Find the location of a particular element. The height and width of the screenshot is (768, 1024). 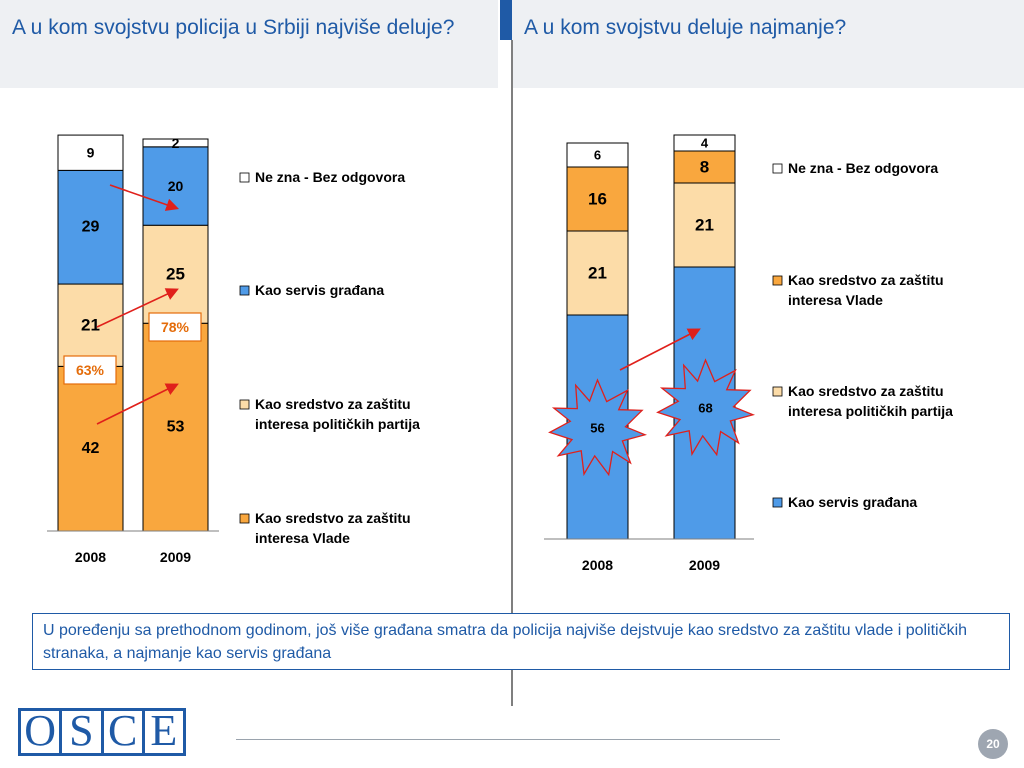

percent-callout-label: 63% is located at coordinates (90, 370).